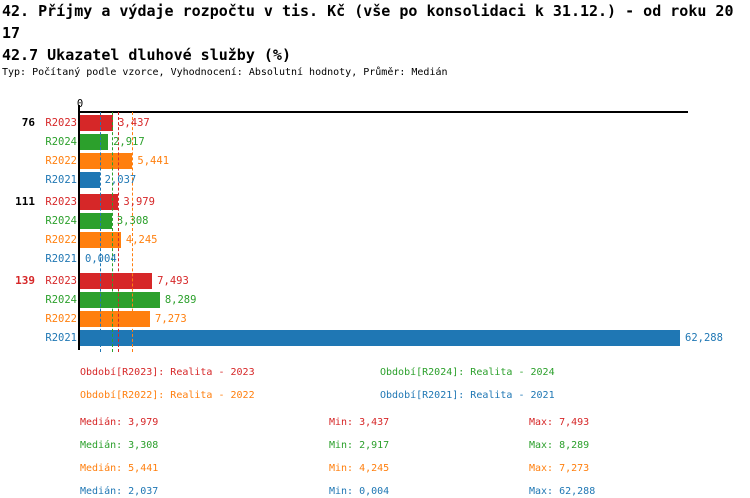 Image resolution: width=750 pixels, height=498 pixels. Describe the element at coordinates (28, 122) in the screenshot. I see `group-label: 76` at that location.